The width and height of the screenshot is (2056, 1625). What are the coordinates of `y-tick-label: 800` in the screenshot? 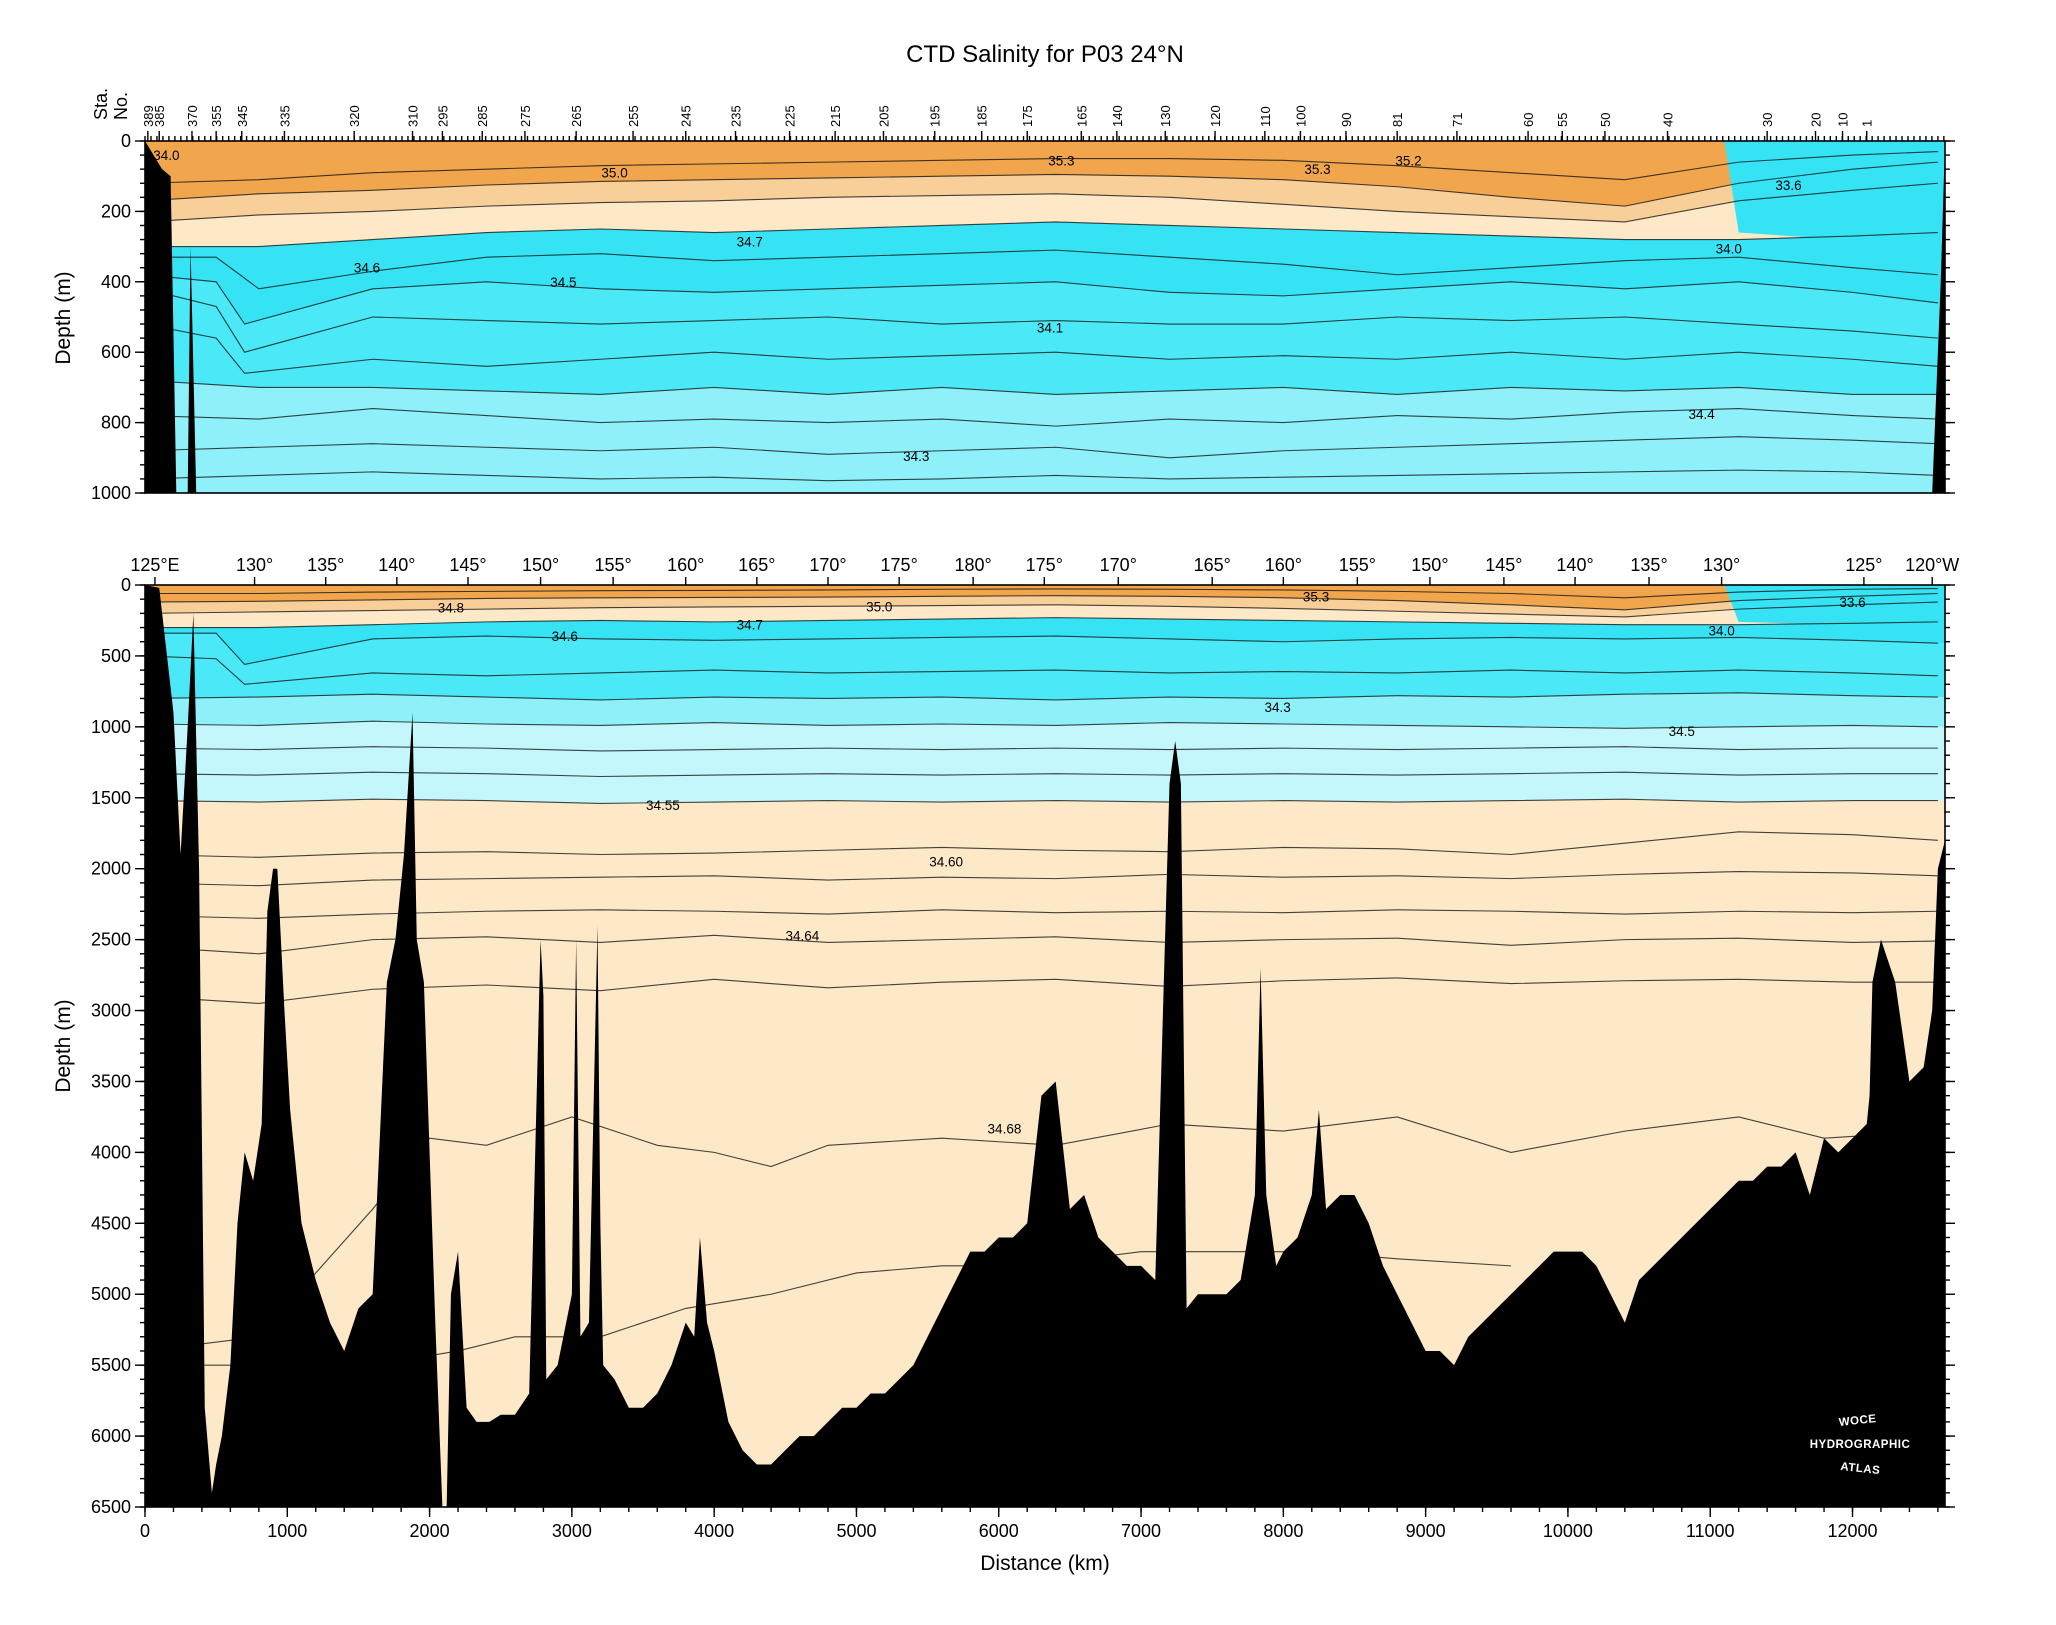 It's located at (116, 423).